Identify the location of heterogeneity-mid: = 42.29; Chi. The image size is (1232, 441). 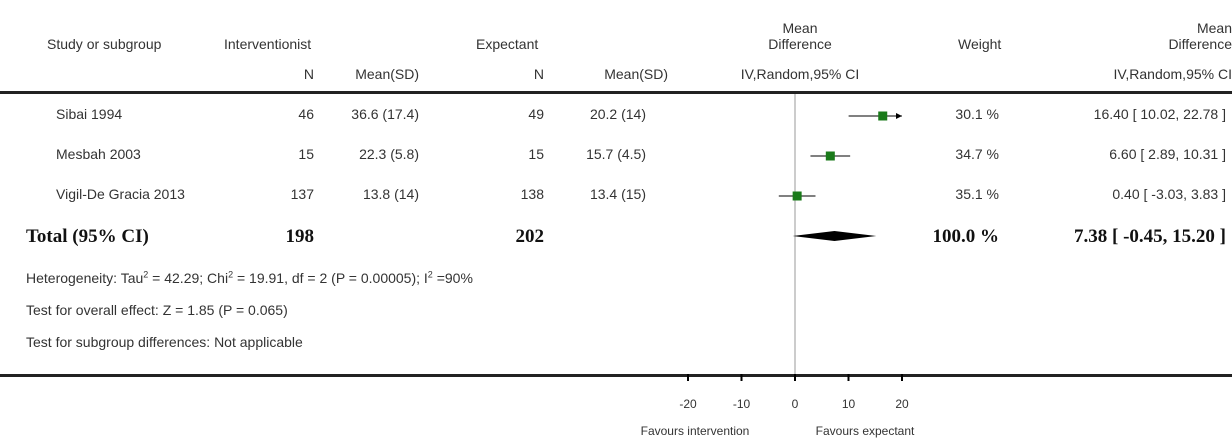
(188, 278).